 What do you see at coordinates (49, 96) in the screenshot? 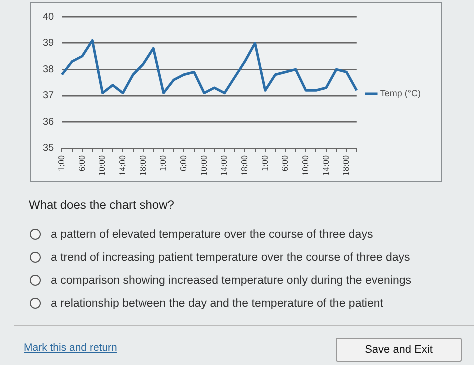
I see `y-tick-label: 37` at bounding box center [49, 96].